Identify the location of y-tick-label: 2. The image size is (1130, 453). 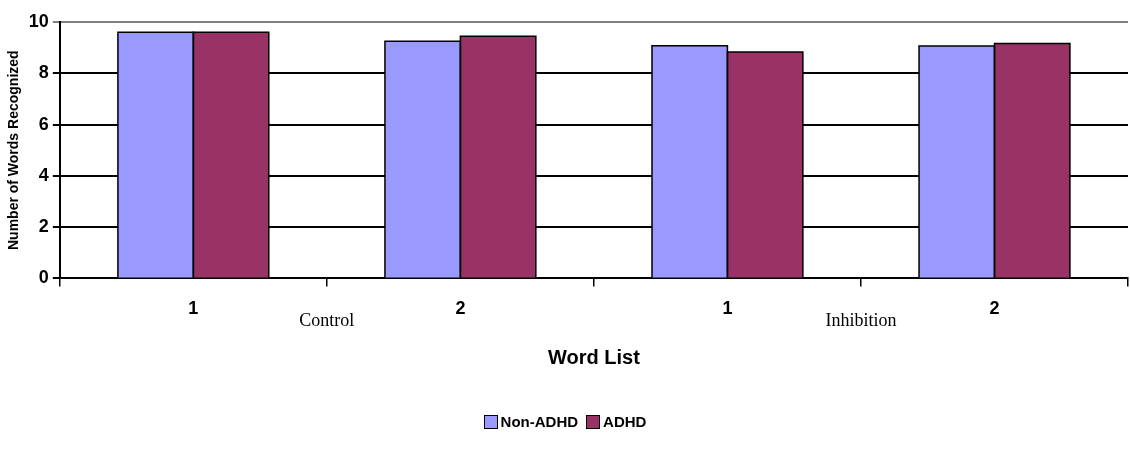
(43, 226).